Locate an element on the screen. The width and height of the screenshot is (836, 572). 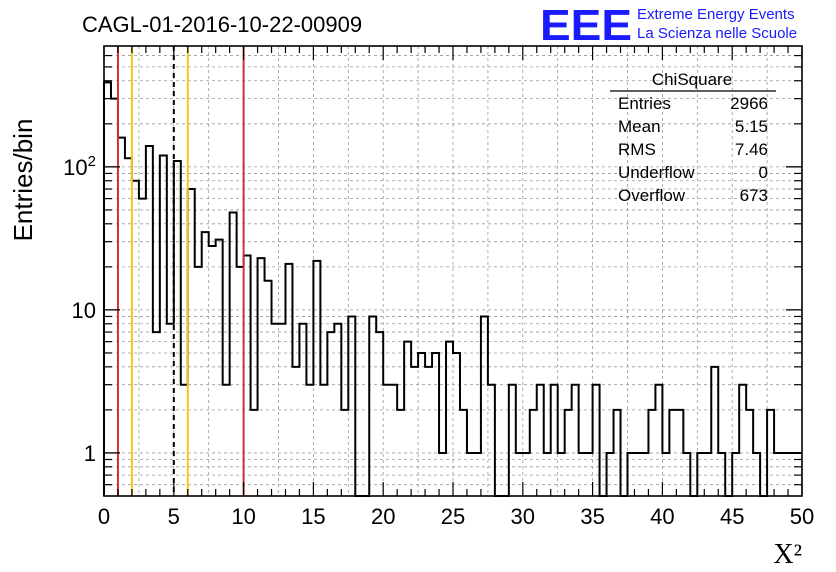
x-axis-tick-label: 40 is located at coordinates (662, 516).